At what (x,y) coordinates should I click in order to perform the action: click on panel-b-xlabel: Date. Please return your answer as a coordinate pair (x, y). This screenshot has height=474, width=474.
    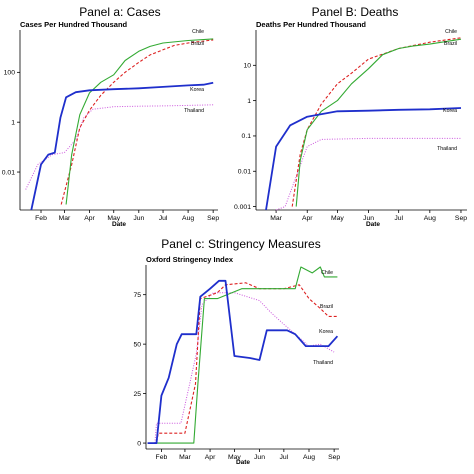
    Looking at the image, I should click on (373, 224).